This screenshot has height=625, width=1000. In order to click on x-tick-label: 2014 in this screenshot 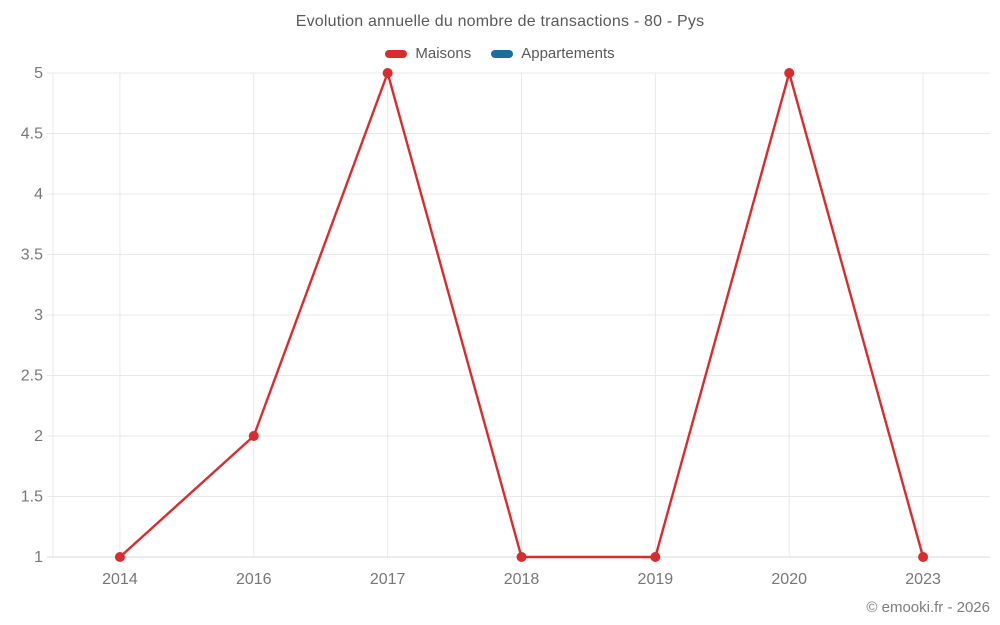, I will do `click(120, 579)`.